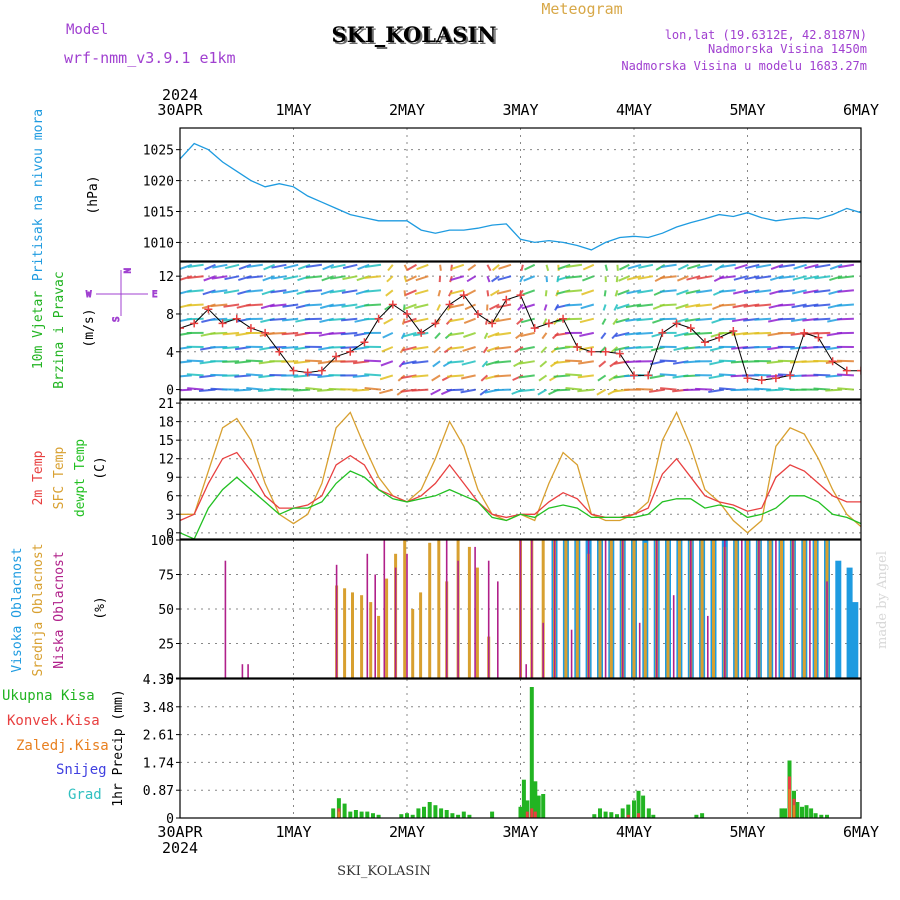  I want to click on credit-watermark: made by Angel, so click(882, 600).